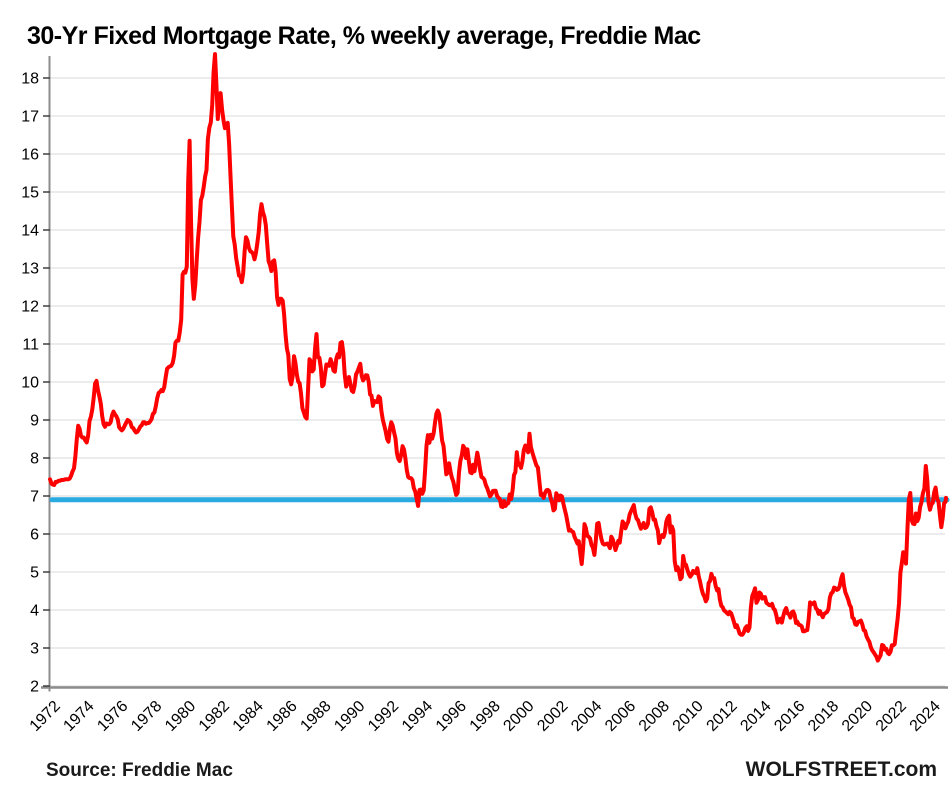 This screenshot has height=805, width=951. Describe the element at coordinates (78, 716) in the screenshot. I see `x-tick-label: 1974` at that location.